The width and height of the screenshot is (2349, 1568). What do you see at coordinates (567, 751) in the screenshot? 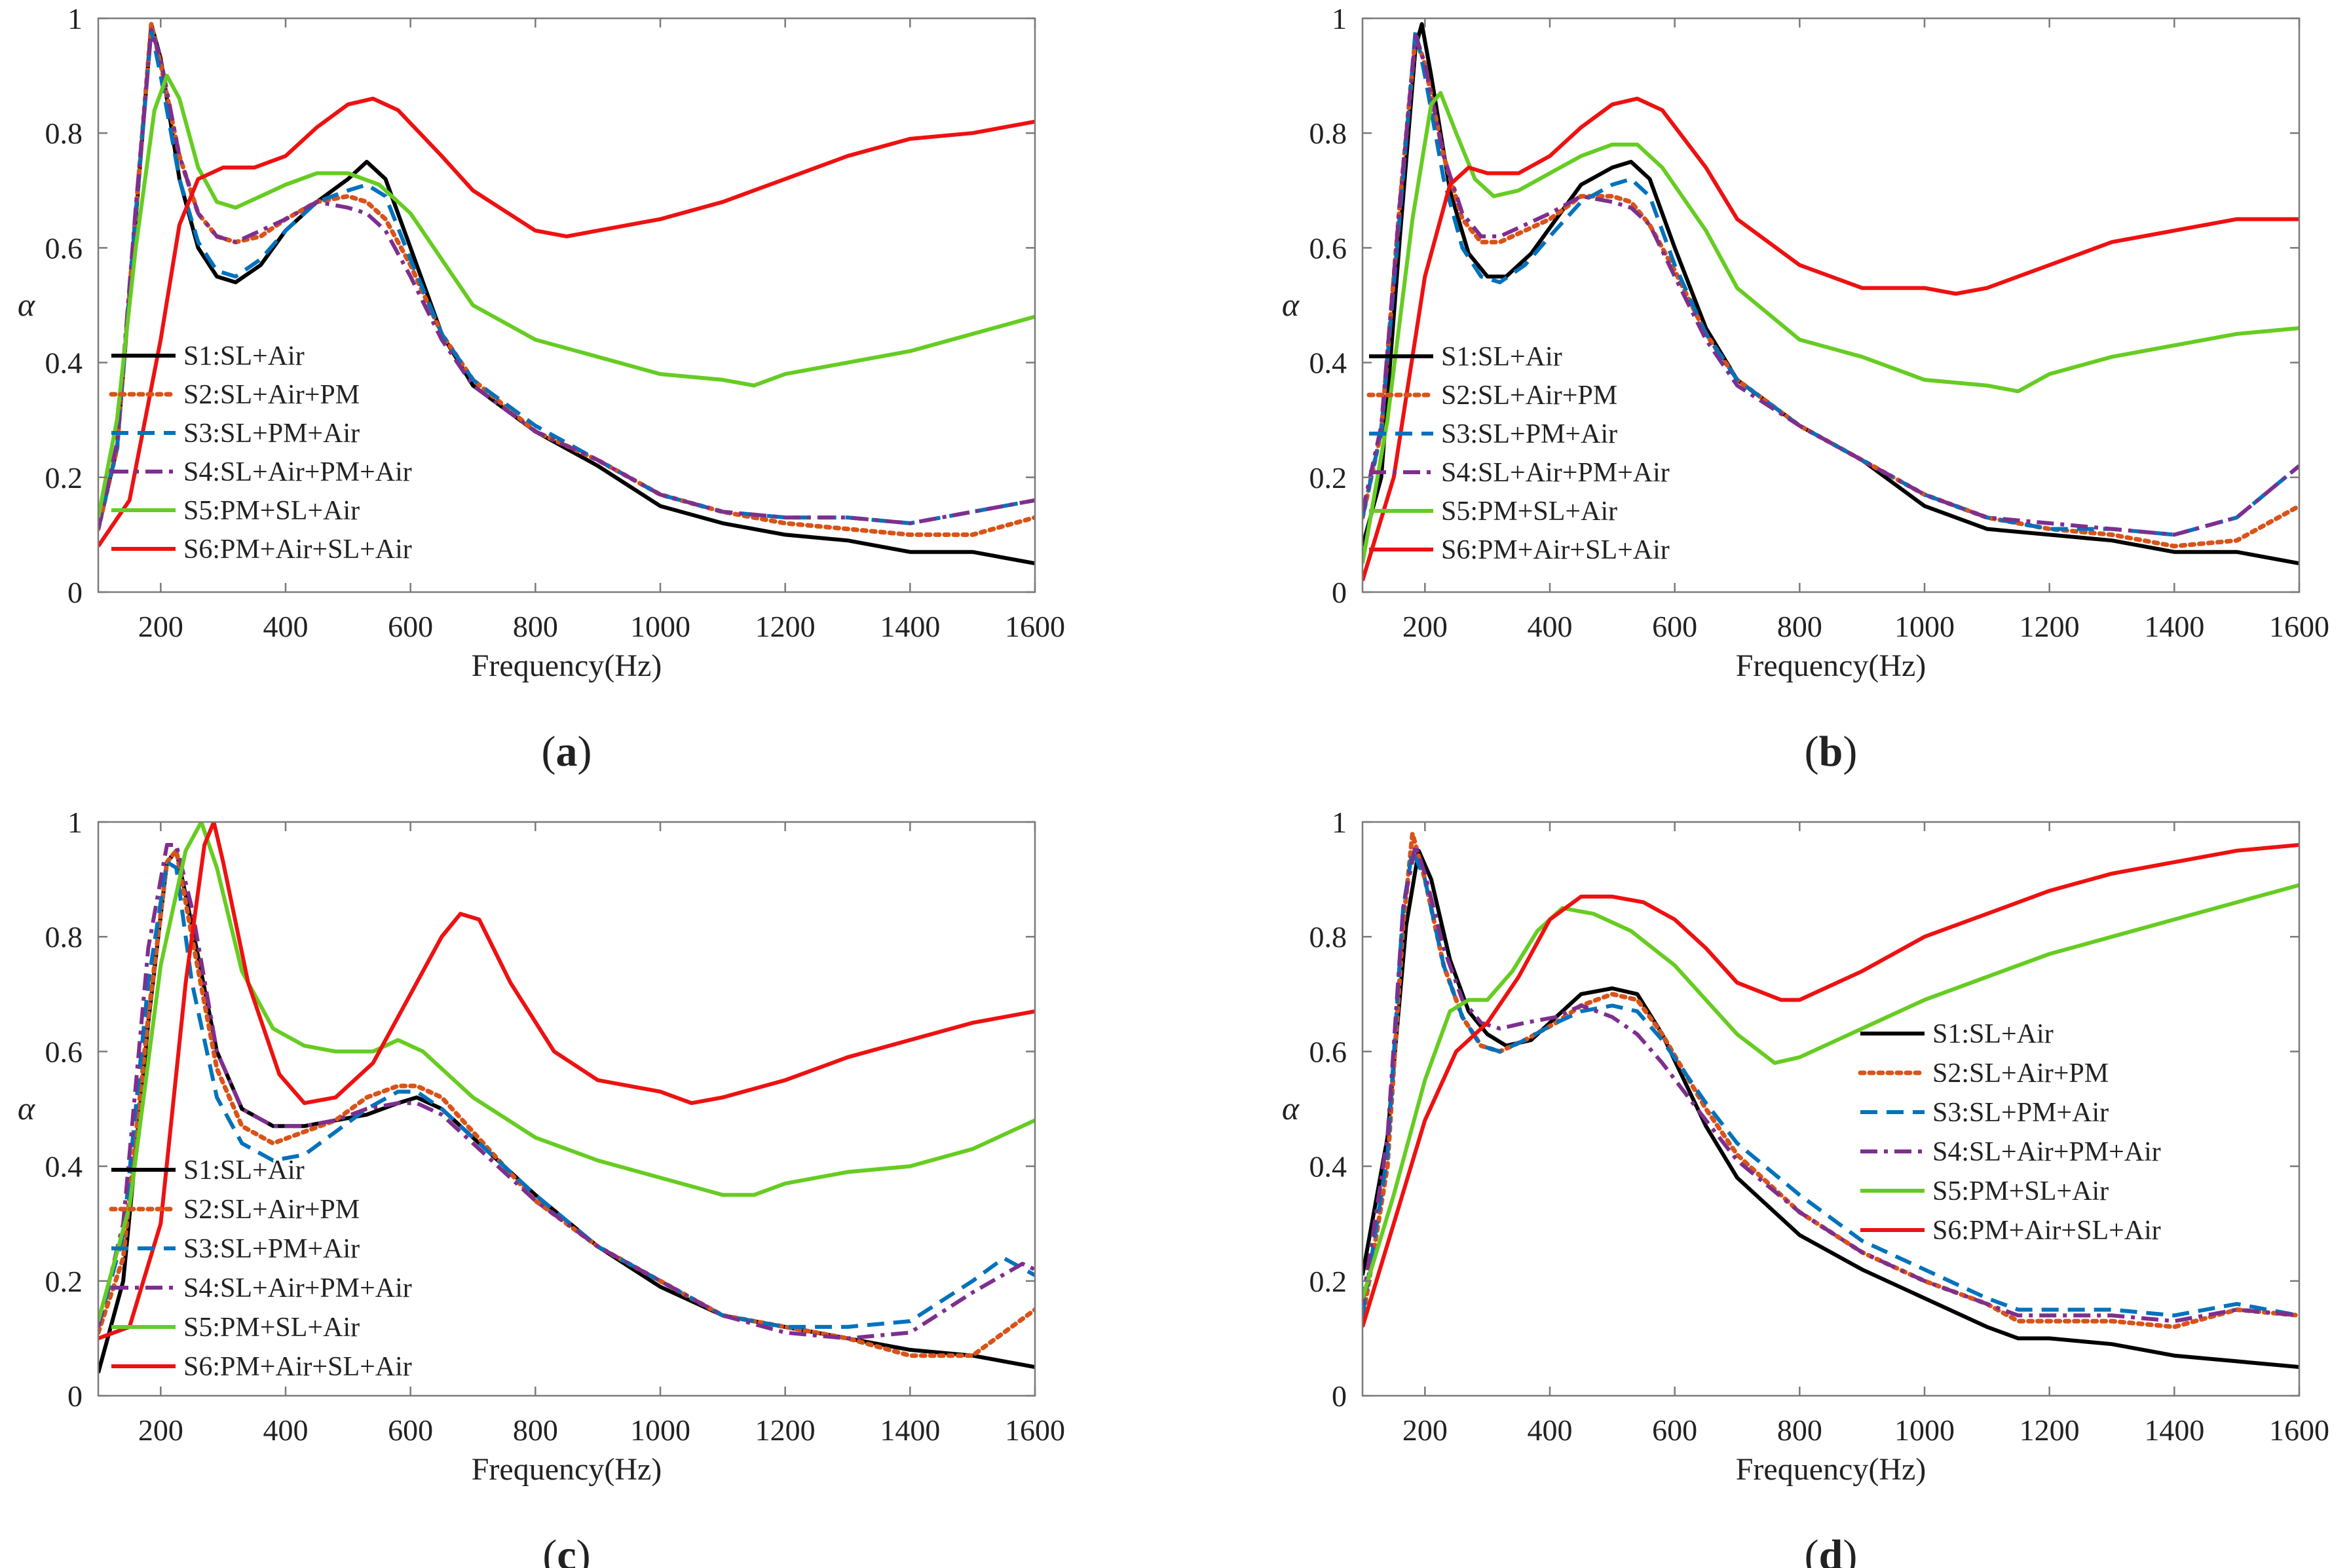
I see `panel-caption: (a)` at bounding box center [567, 751].